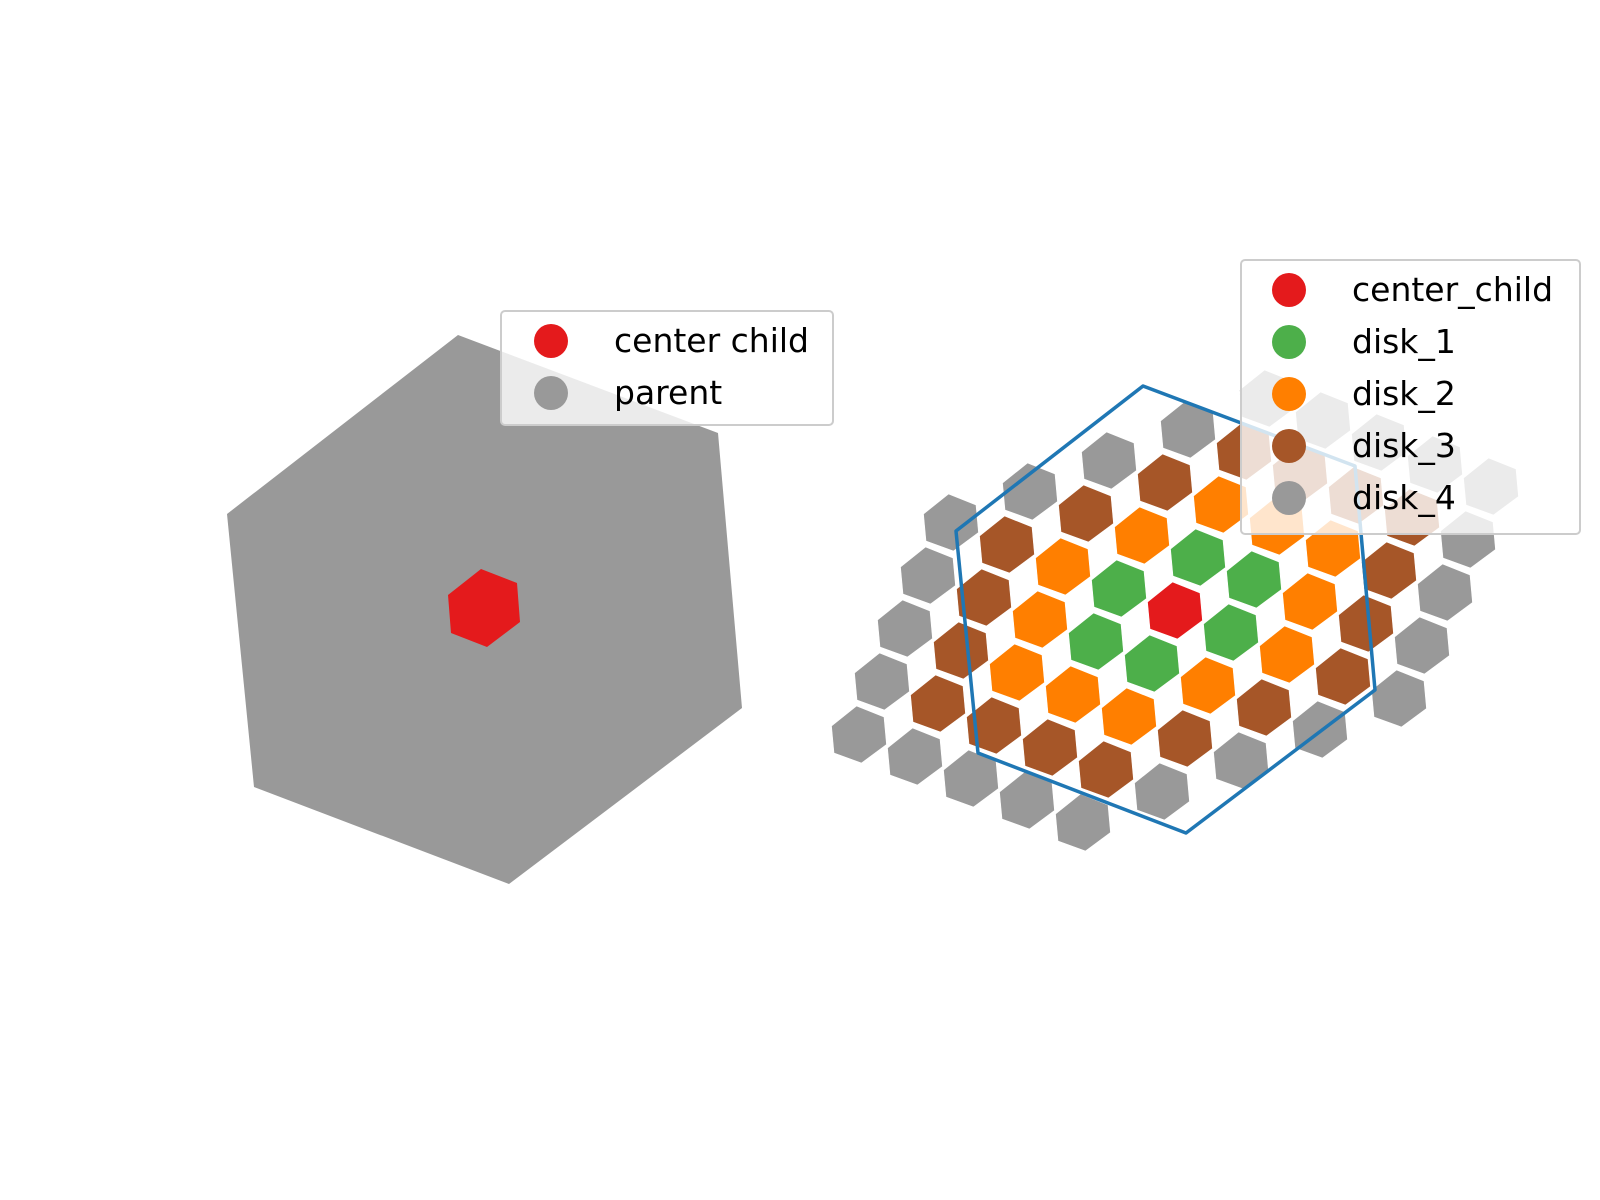 The image size is (1600, 1200). What do you see at coordinates (1404, 445) in the screenshot?
I see `right-legend-label-disk-3: disk_3` at bounding box center [1404, 445].